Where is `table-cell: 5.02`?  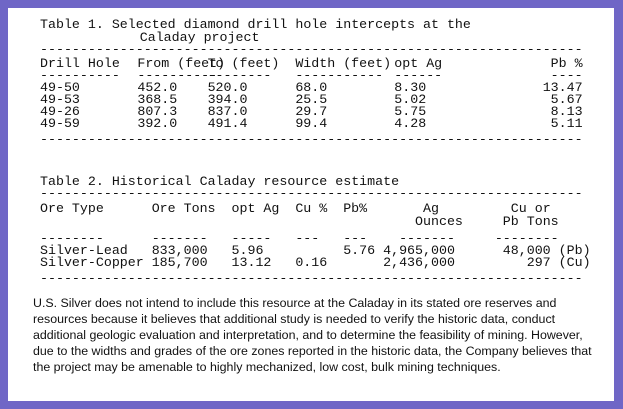 table-cell: 5.02 is located at coordinates (410, 99).